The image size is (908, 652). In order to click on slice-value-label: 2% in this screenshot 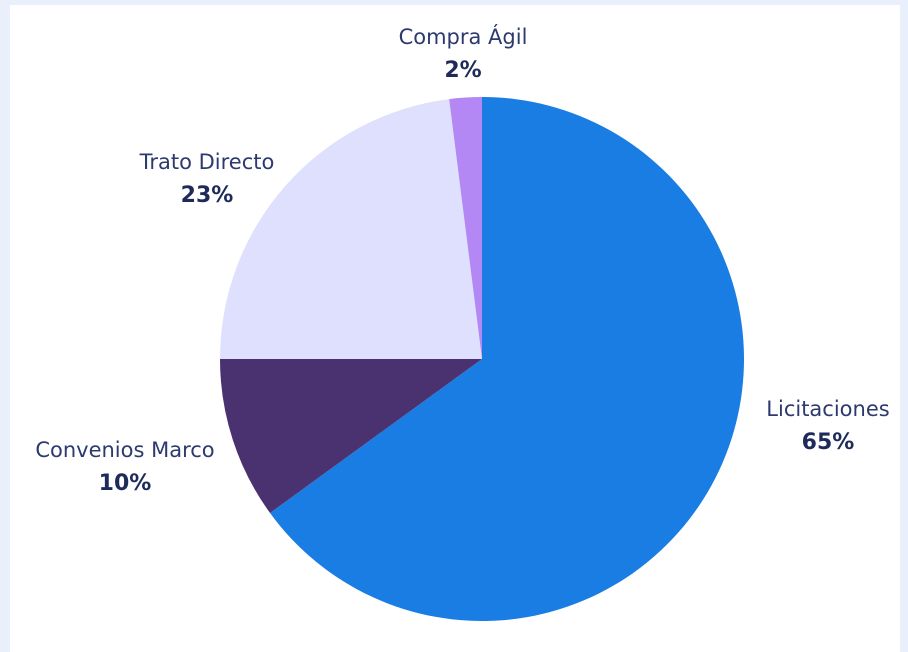, I will do `click(462, 70)`.